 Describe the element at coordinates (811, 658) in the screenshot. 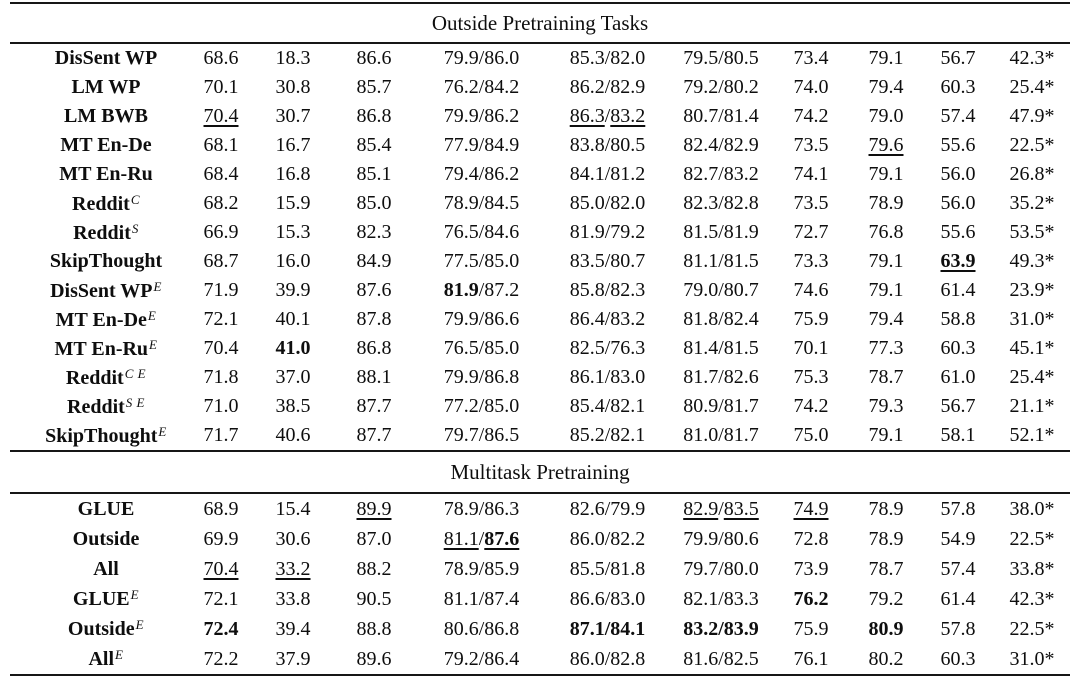

I see `score-cell: 76.1` at that location.